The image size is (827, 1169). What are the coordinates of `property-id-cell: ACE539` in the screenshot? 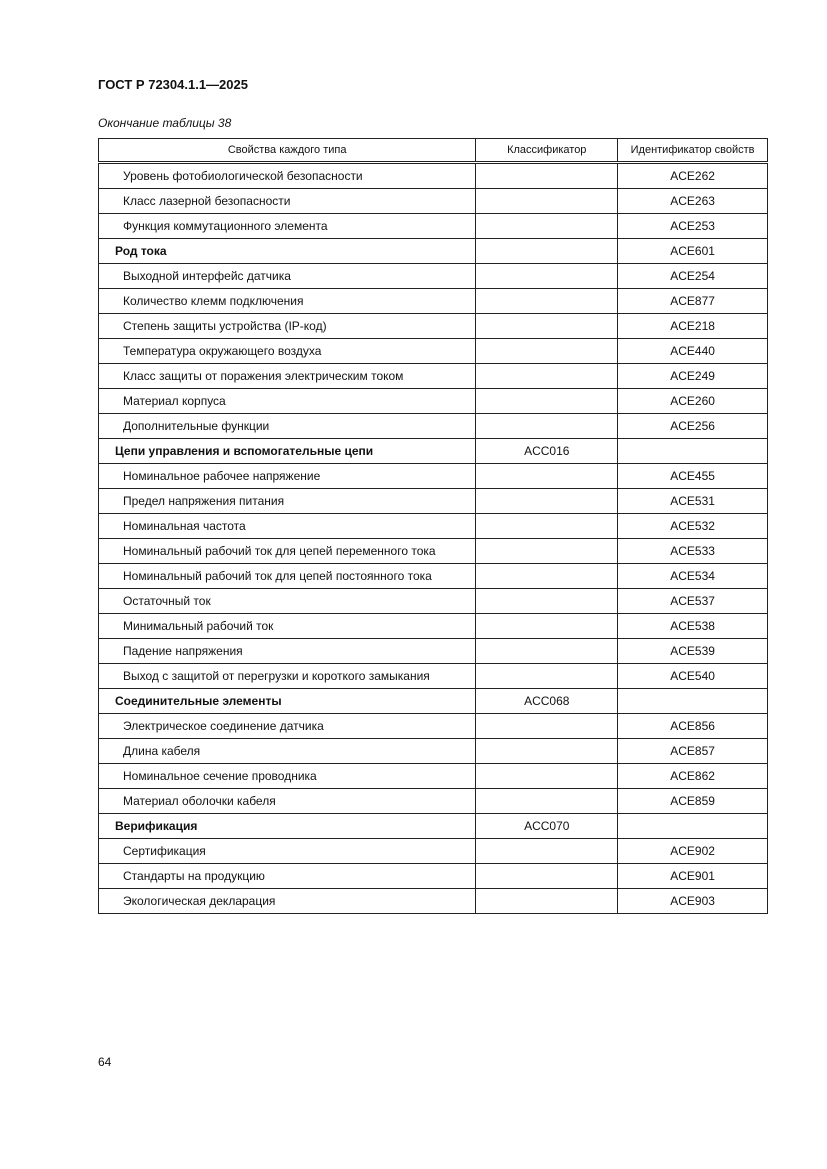 It's located at (692, 651).